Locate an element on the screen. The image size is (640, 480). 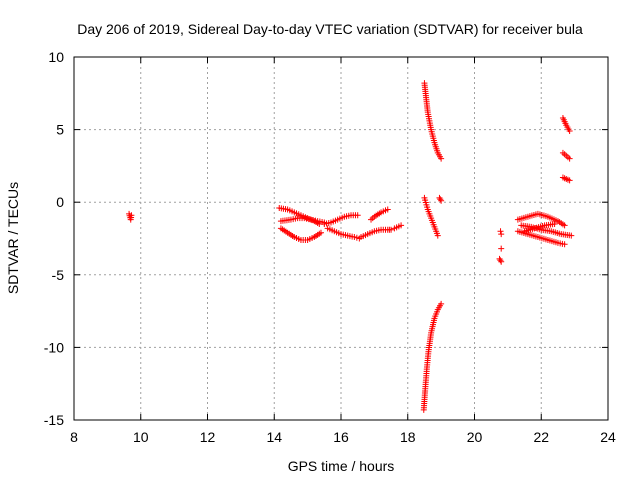
y-tick-label: -10 is located at coordinates (54, 347).